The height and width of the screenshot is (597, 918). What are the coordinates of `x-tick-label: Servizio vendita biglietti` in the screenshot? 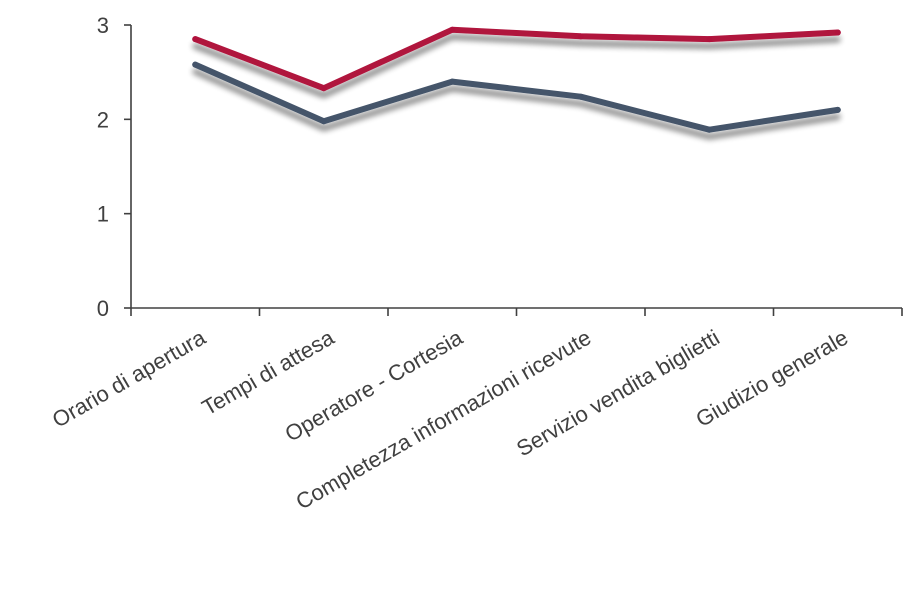 It's located at (618, 393).